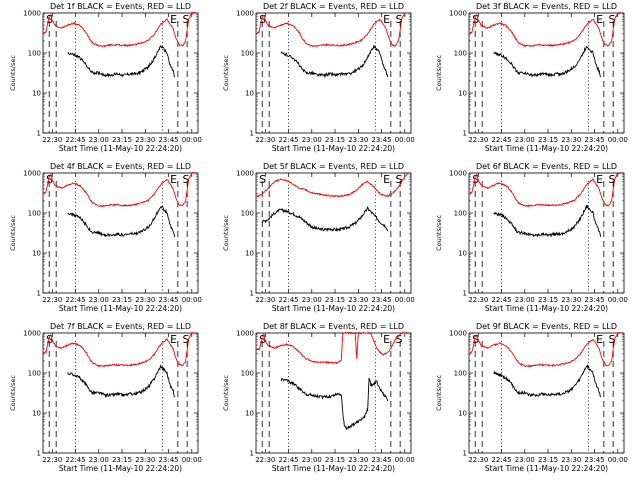 The width and height of the screenshot is (640, 480). What do you see at coordinates (546, 166) in the screenshot?
I see `panel-title: Det 6f BLACK = Events, RED = LLD` at bounding box center [546, 166].